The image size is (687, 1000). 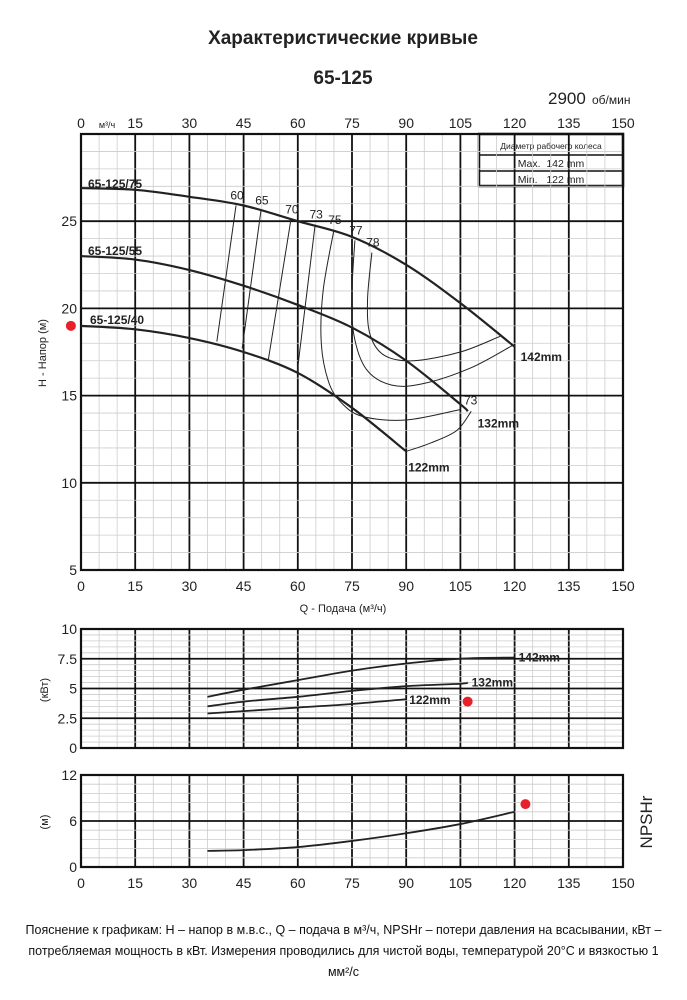 I want to click on efficiency-label: 75, so click(x=335, y=220).